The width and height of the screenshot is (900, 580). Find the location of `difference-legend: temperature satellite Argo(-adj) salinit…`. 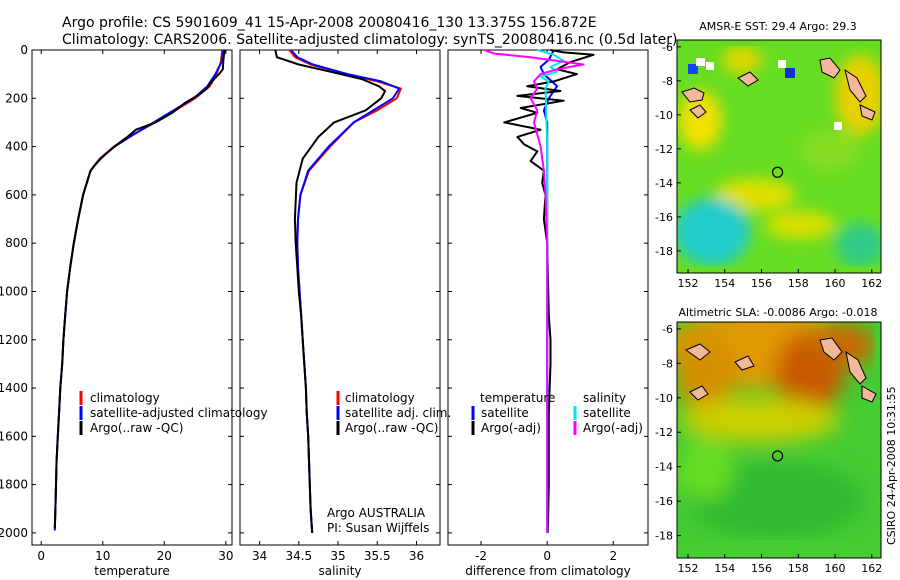

difference-legend: temperature satellite Argo(-adj) salinit… is located at coordinates (557, 413).